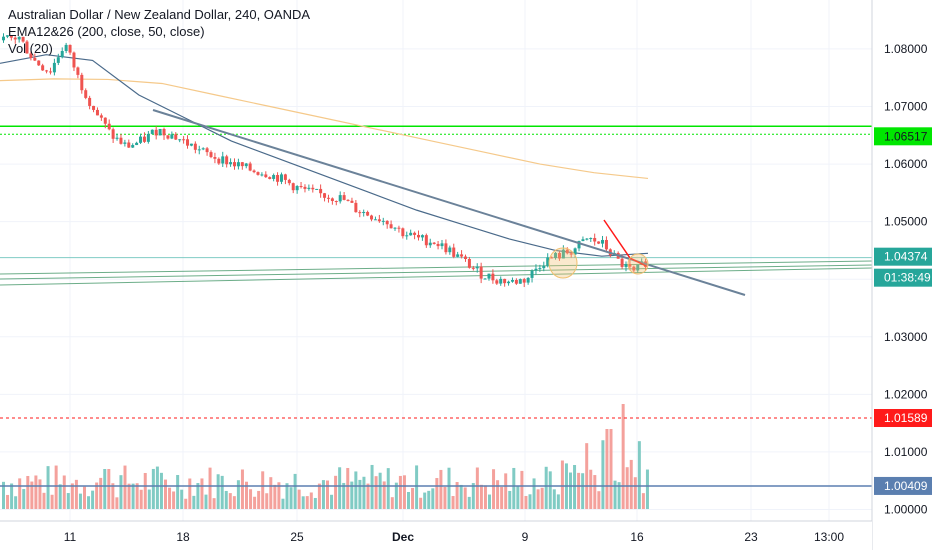 This screenshot has height=550, width=932. I want to click on ema-200-line, so click(324, 129).